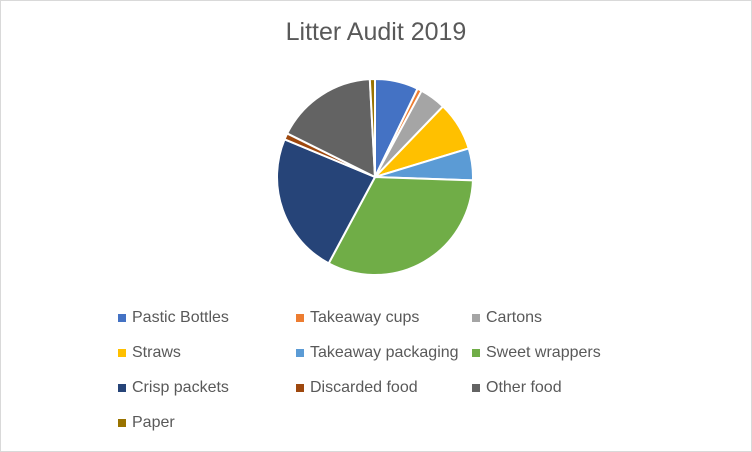 The image size is (752, 452). I want to click on legend-label: Crisp packets, so click(180, 387).